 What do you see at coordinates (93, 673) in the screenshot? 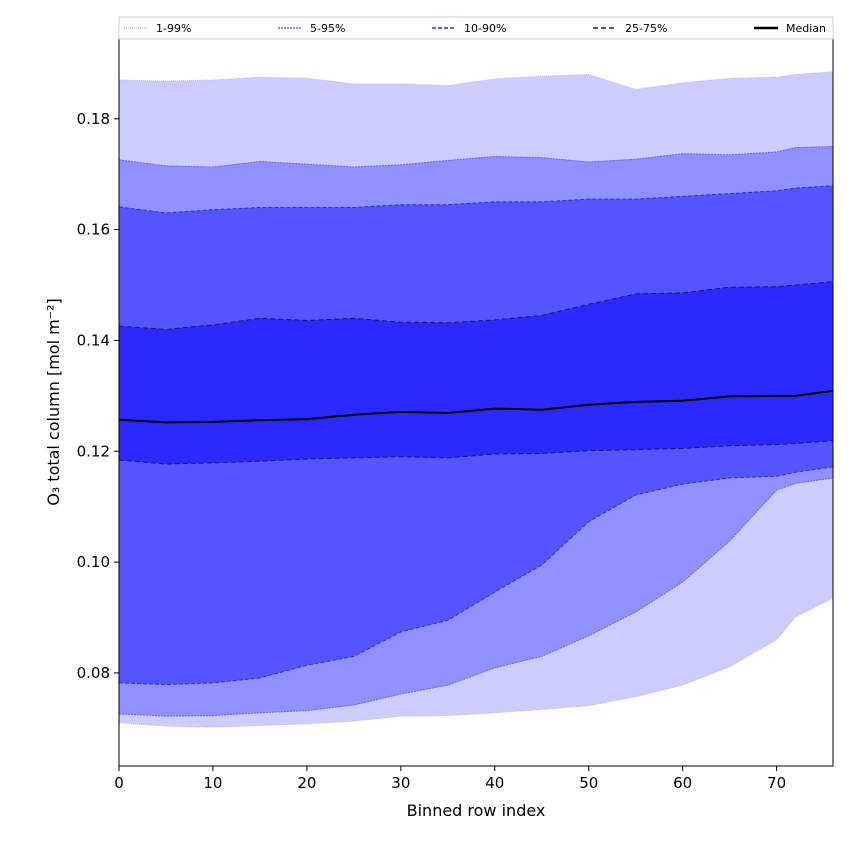
I see `y-tick-label: 0.08` at bounding box center [93, 673].